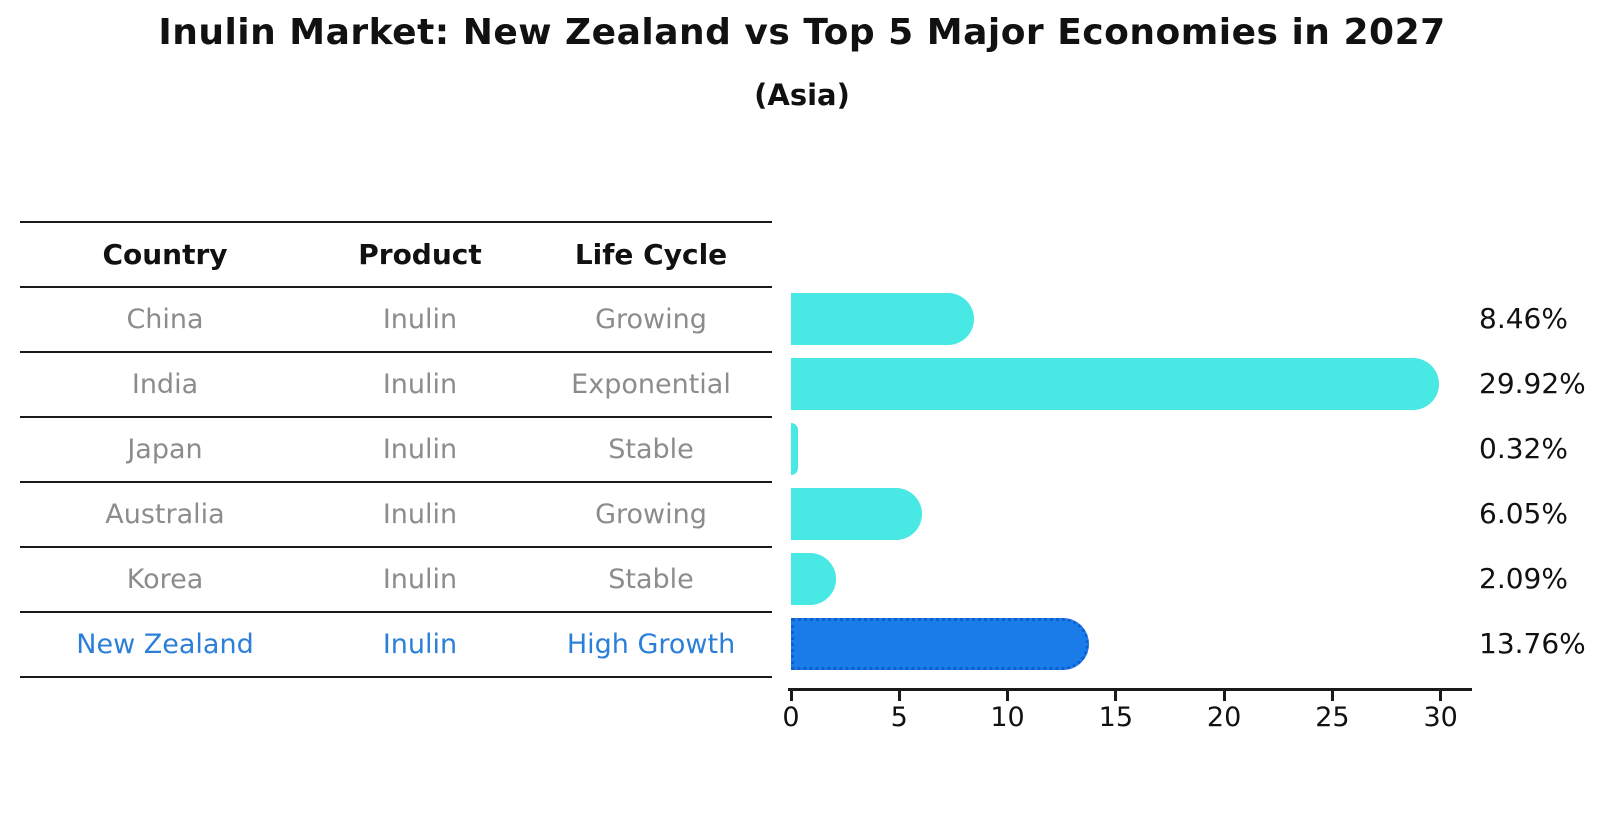 The image size is (1604, 823). I want to click on value-label-japan: 0.32%, so click(1523, 448).